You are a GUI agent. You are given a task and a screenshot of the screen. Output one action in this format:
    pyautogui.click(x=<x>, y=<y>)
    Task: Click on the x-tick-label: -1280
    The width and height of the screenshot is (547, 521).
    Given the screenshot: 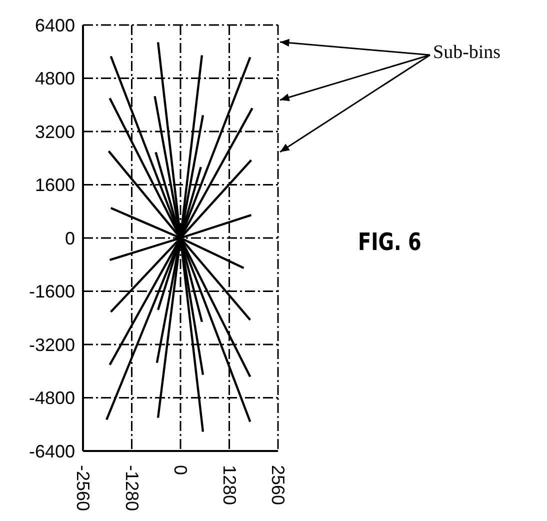 What is the action you would take?
    pyautogui.click(x=132, y=488)
    